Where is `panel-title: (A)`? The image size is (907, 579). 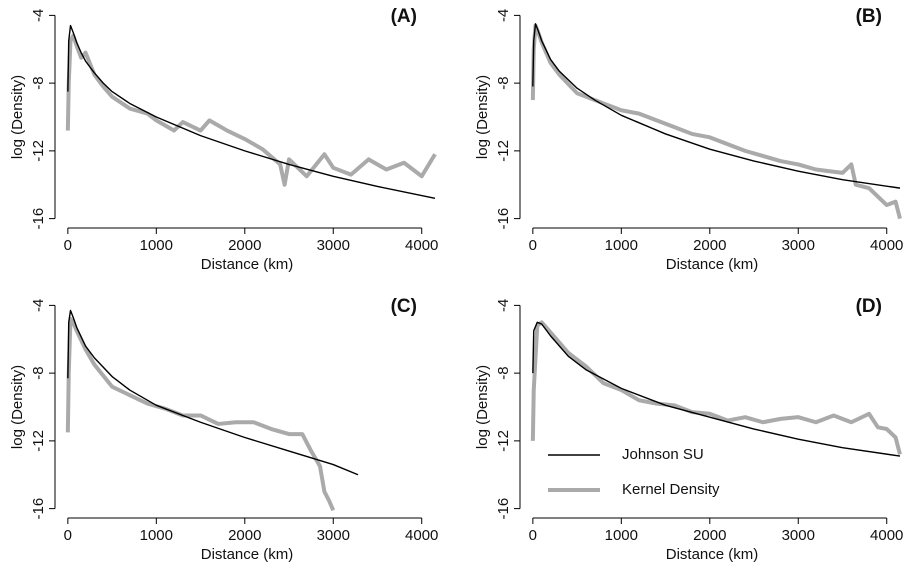 panel-title: (A) is located at coordinates (404, 16).